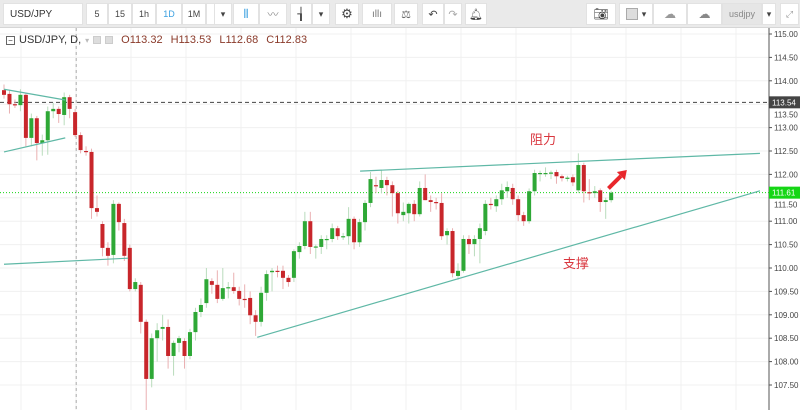  What do you see at coordinates (786, 291) in the screenshot?
I see `axis-tick-label: 109.50` at bounding box center [786, 291].